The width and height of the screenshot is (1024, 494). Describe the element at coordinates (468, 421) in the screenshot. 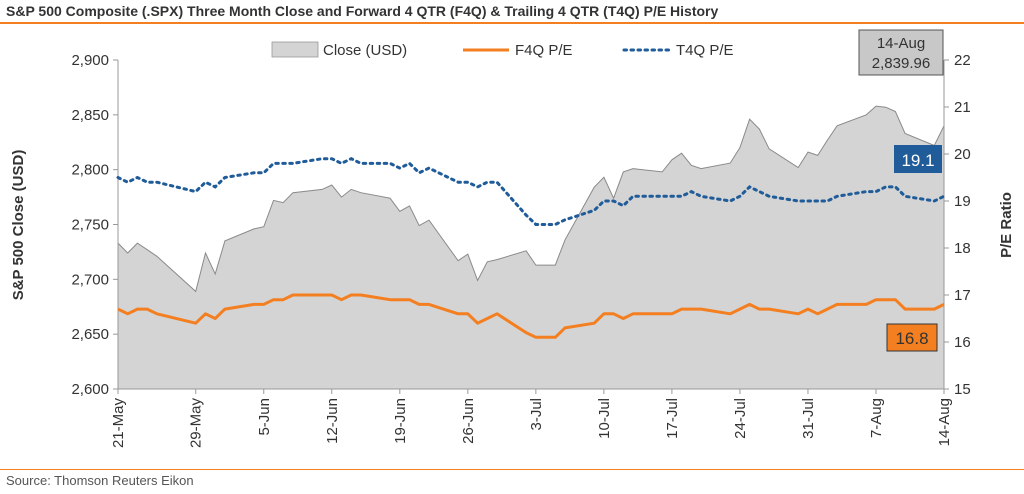

I see `x-tick-label: 26-Jun` at that location.